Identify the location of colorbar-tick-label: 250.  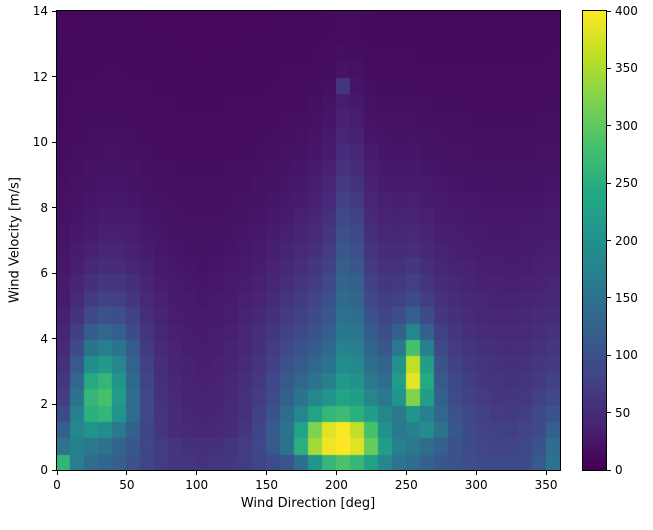
(626, 183).